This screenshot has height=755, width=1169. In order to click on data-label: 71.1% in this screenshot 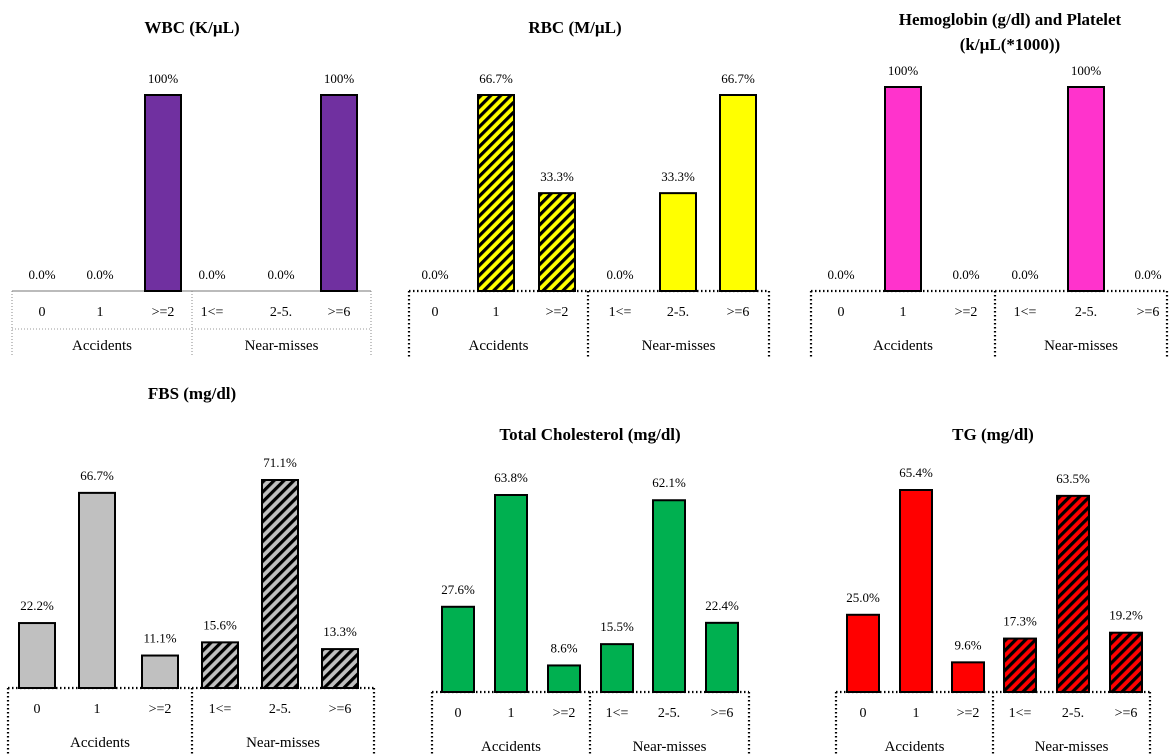, I will do `click(280, 462)`.